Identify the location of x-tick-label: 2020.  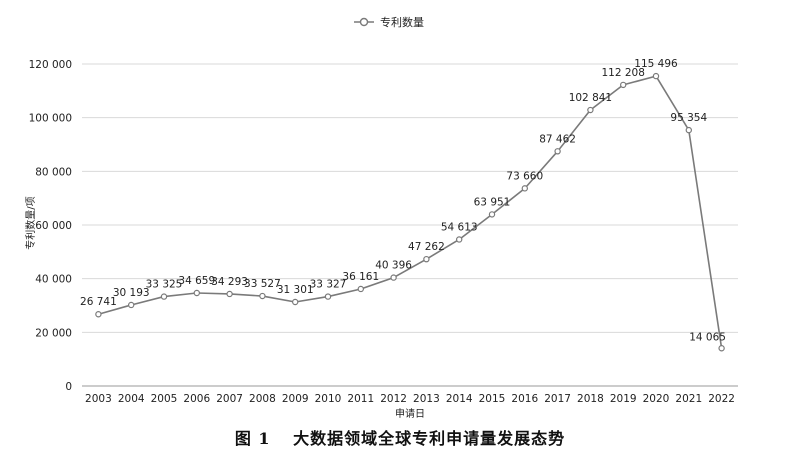
(656, 399).